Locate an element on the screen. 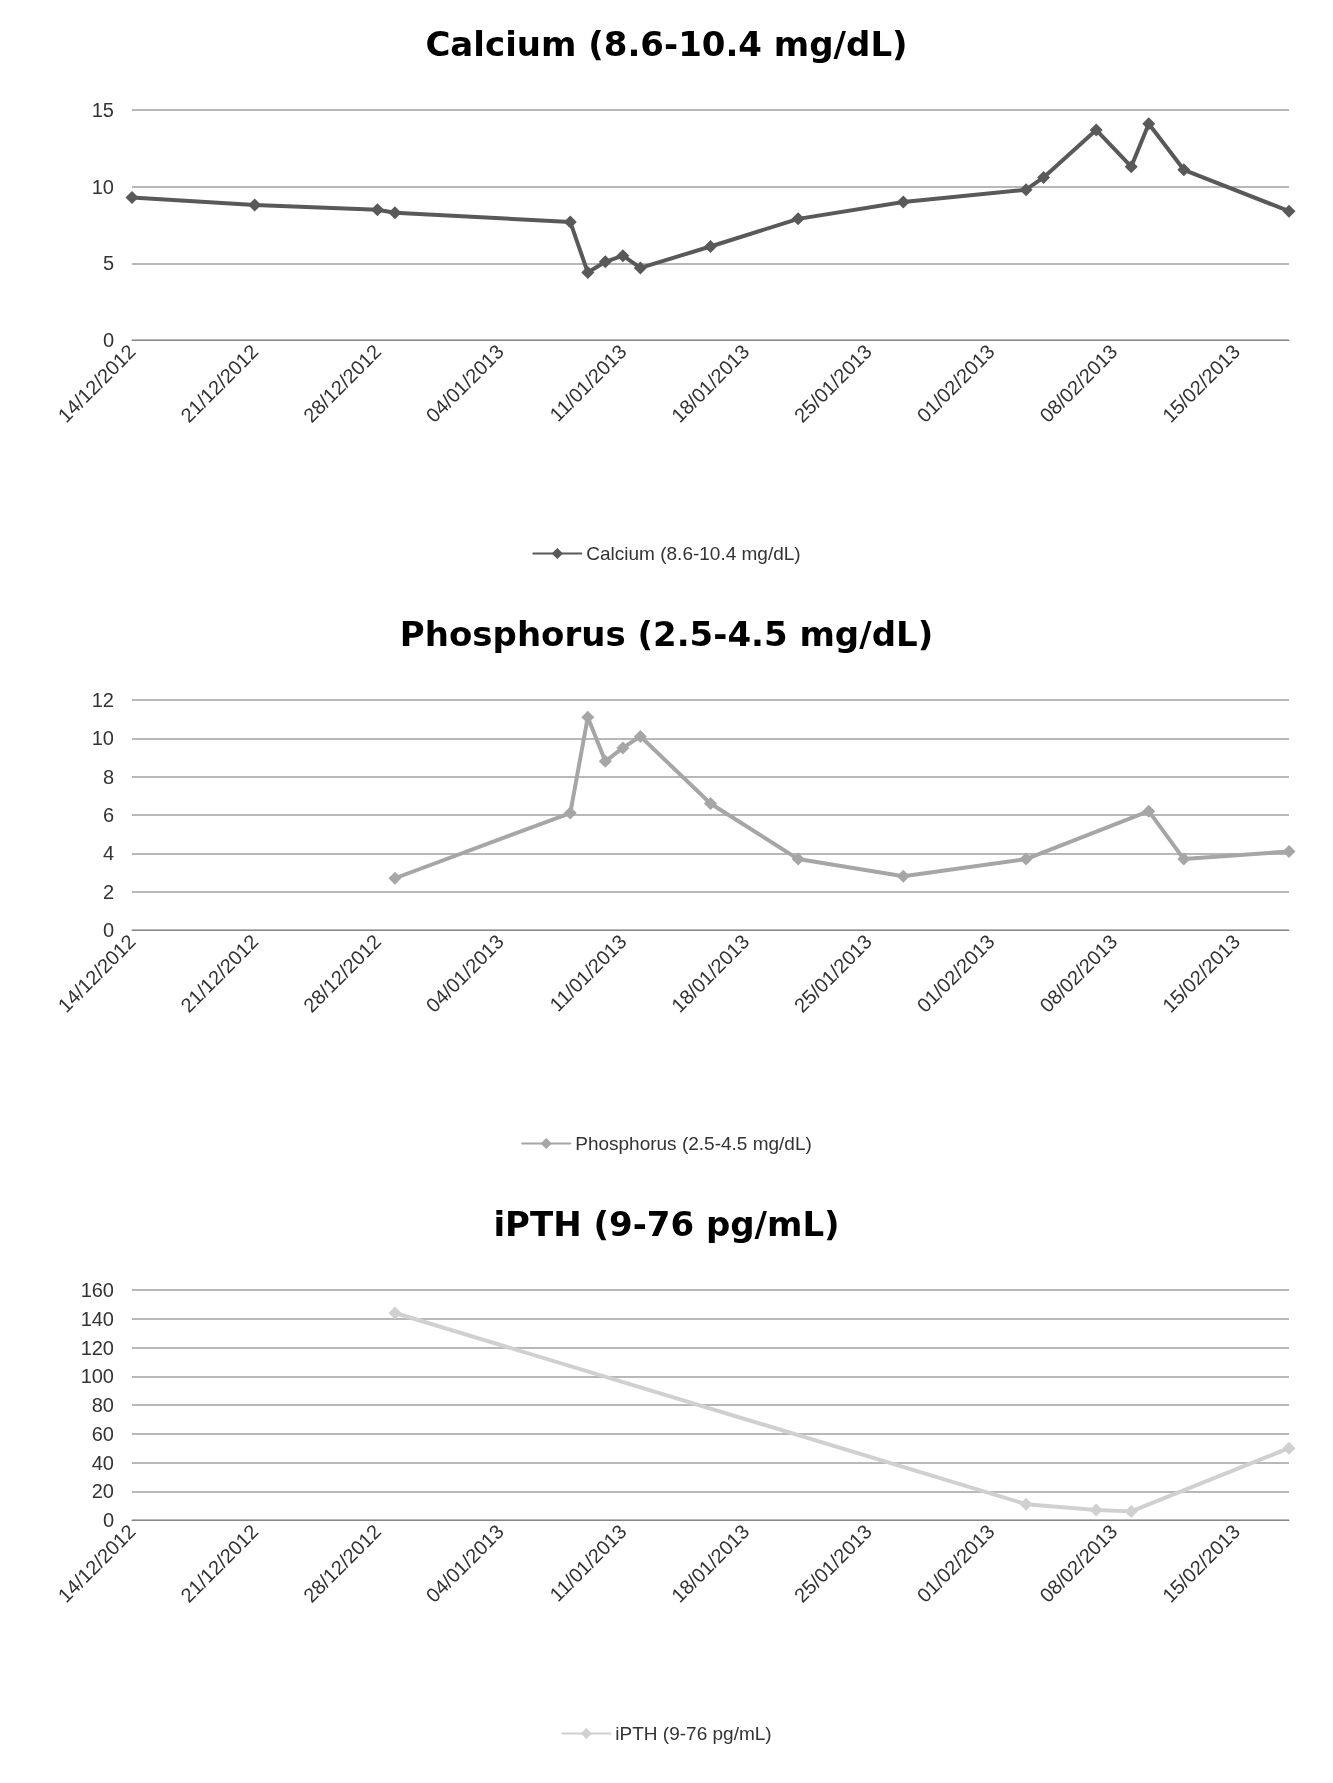  y-tick-label: 160 is located at coordinates (97, 1290).